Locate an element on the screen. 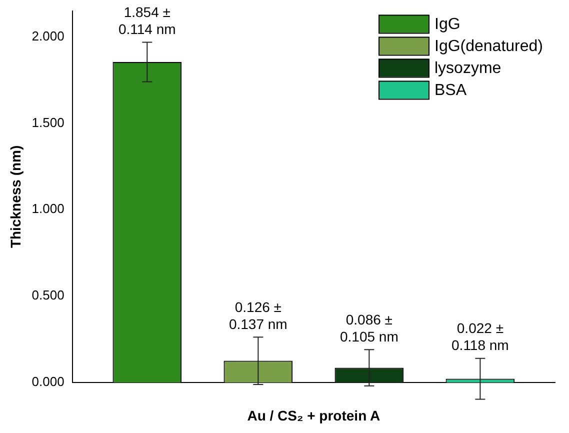  data-label: 0.126 ± 0.137 nm is located at coordinates (258, 315).